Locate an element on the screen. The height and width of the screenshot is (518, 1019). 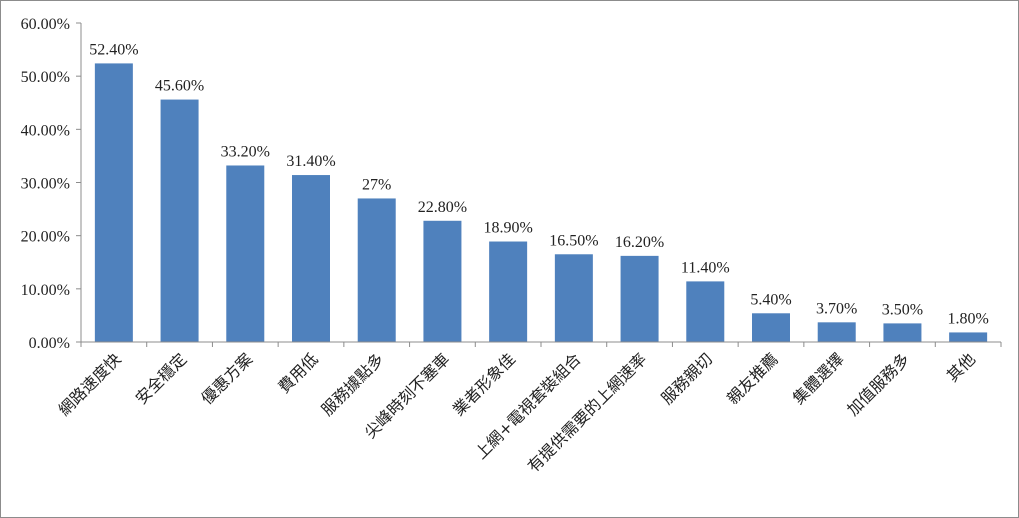
y-tick-label: 60.00% is located at coordinates (45, 24).